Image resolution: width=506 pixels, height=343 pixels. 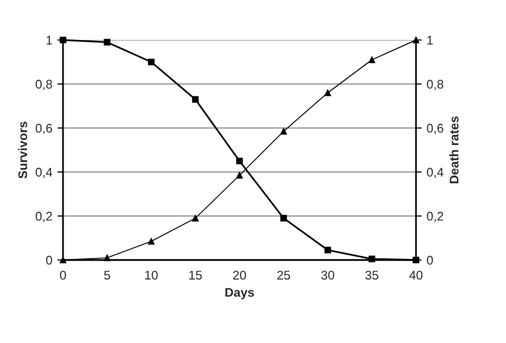 I want to click on x-tick-label: 20, so click(x=239, y=275).